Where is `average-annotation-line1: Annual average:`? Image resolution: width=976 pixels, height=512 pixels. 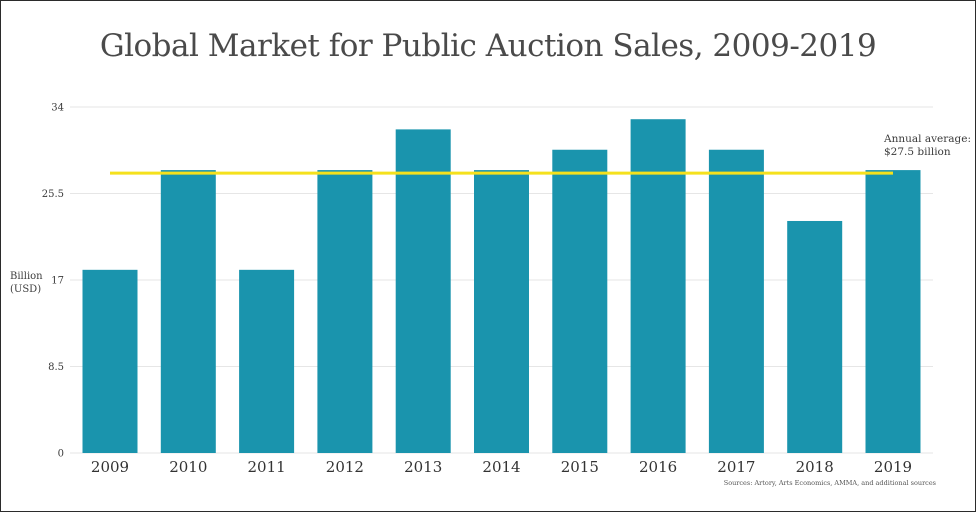
average-annotation-line1: Annual average: is located at coordinates (927, 139).